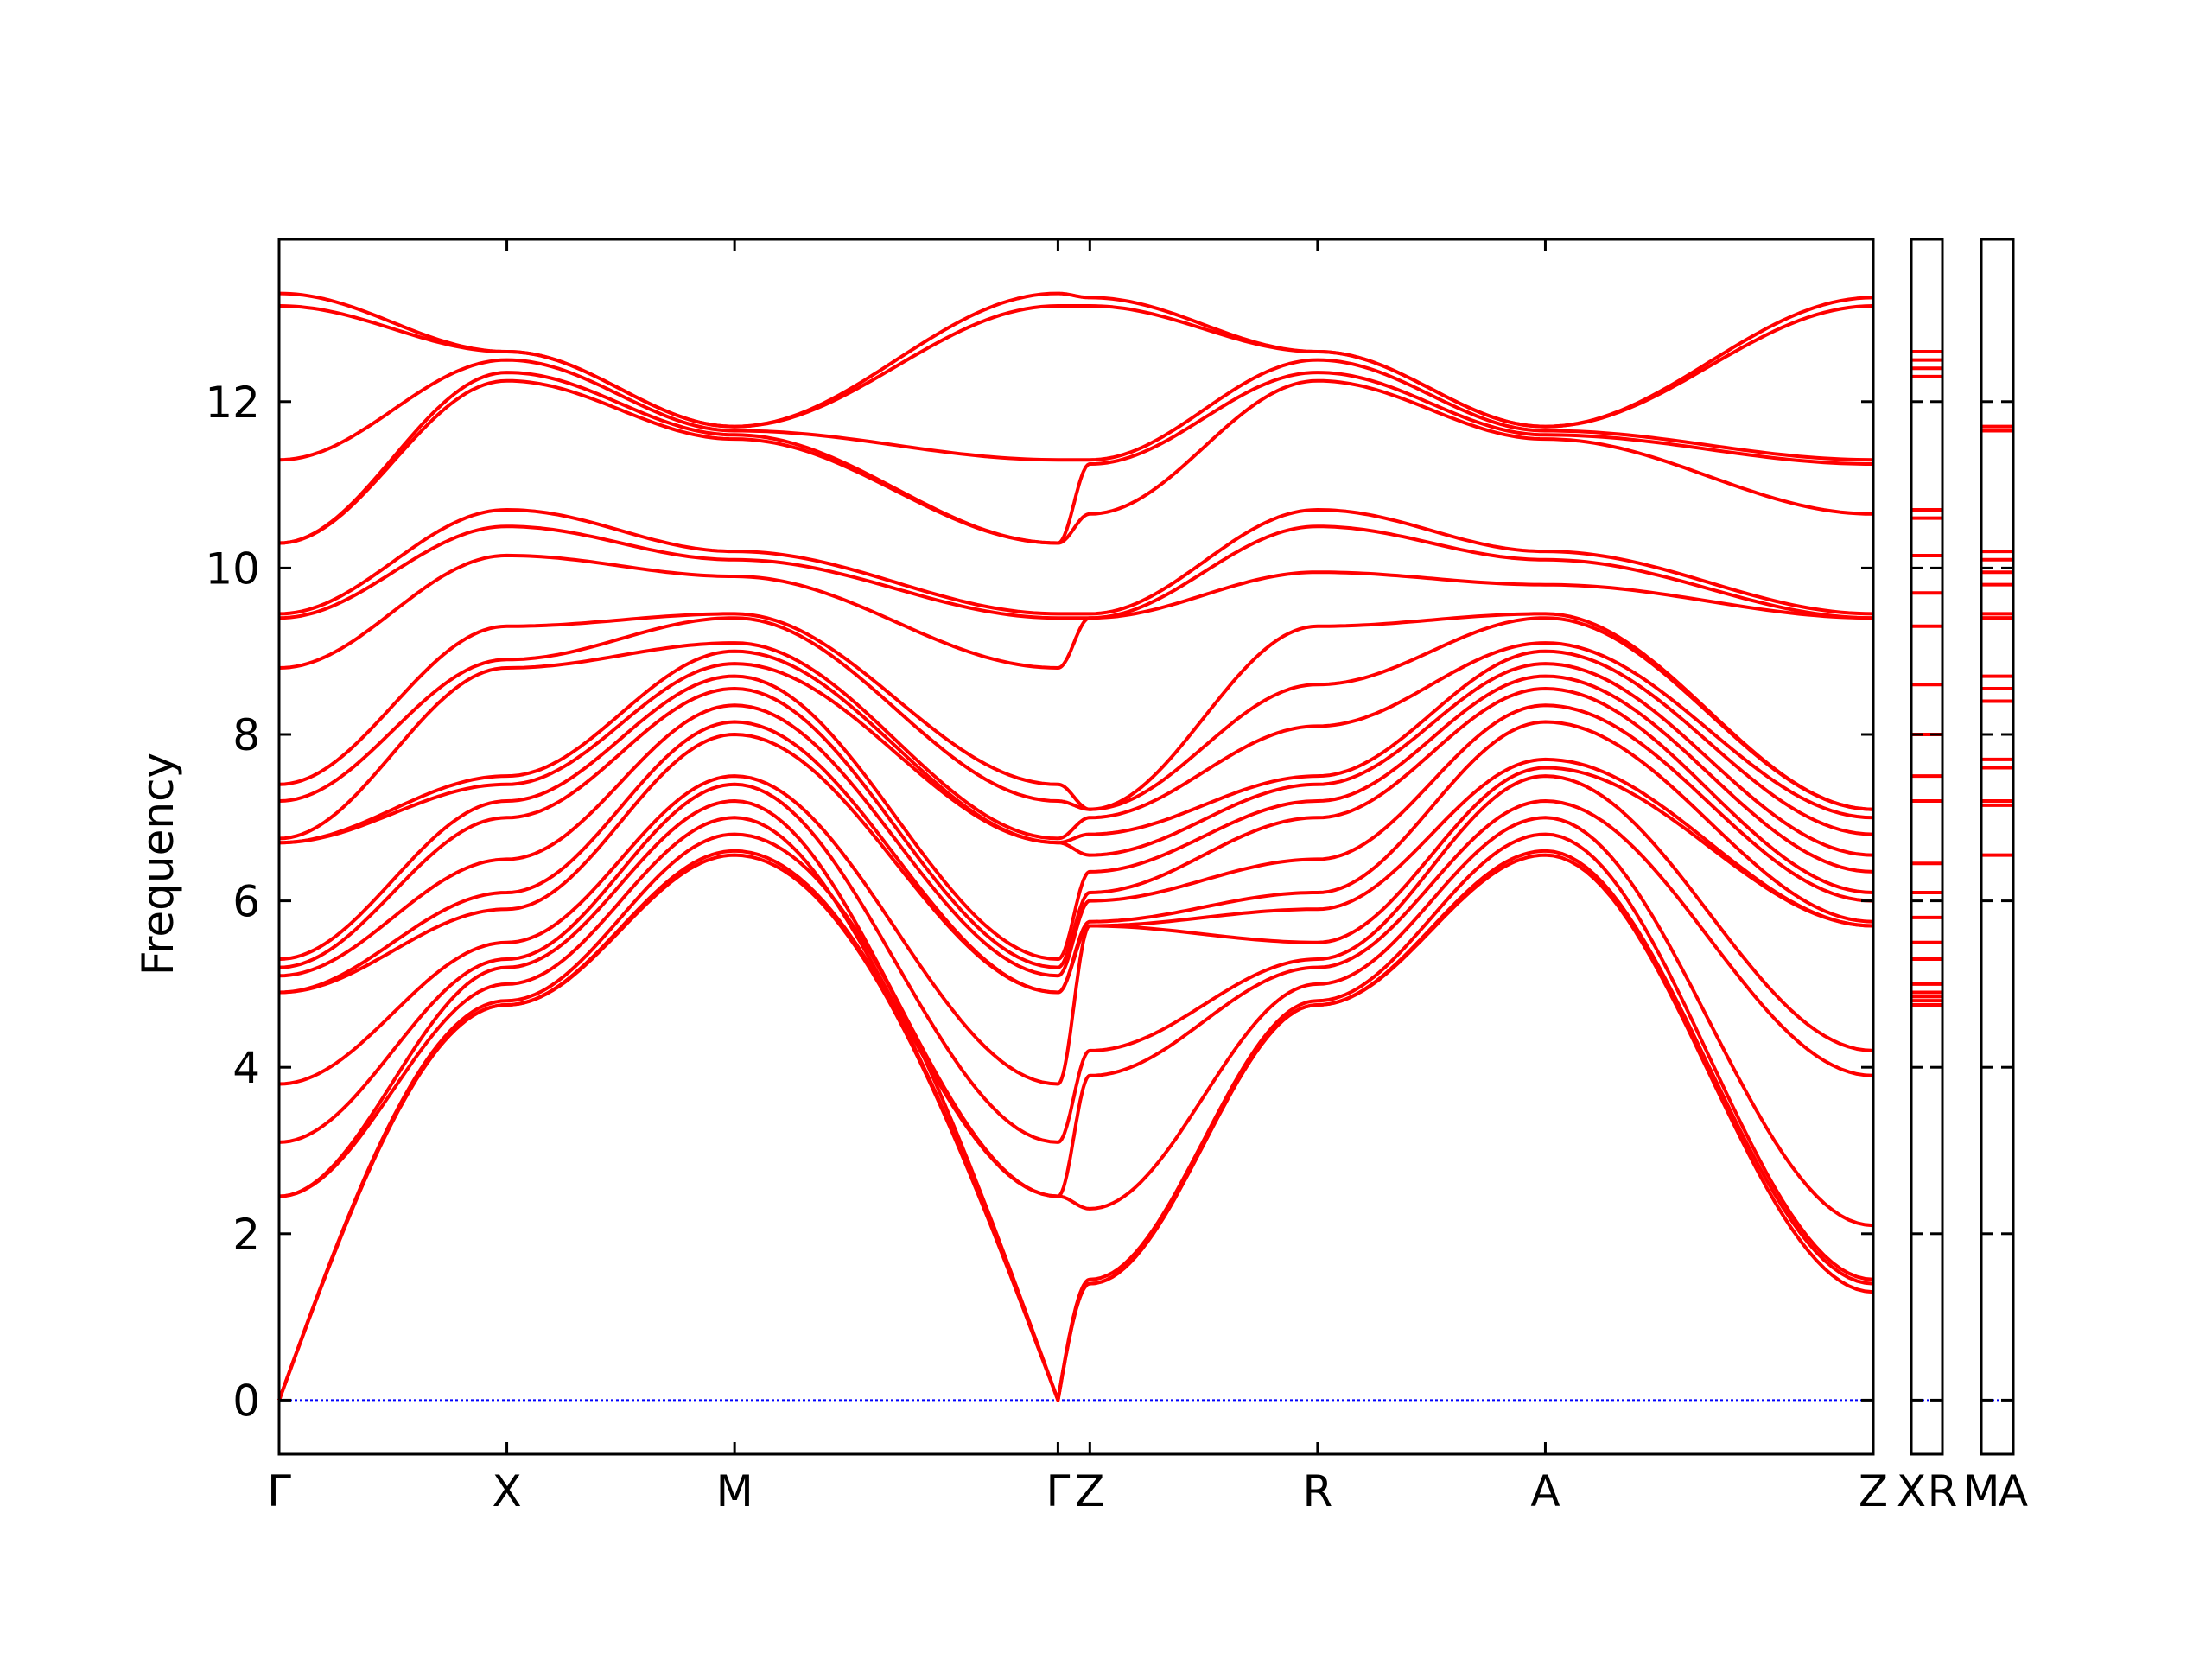 This screenshot has width=2212, height=1659. Describe the element at coordinates (246, 1235) in the screenshot. I see `y-tick-label: 2` at that location.